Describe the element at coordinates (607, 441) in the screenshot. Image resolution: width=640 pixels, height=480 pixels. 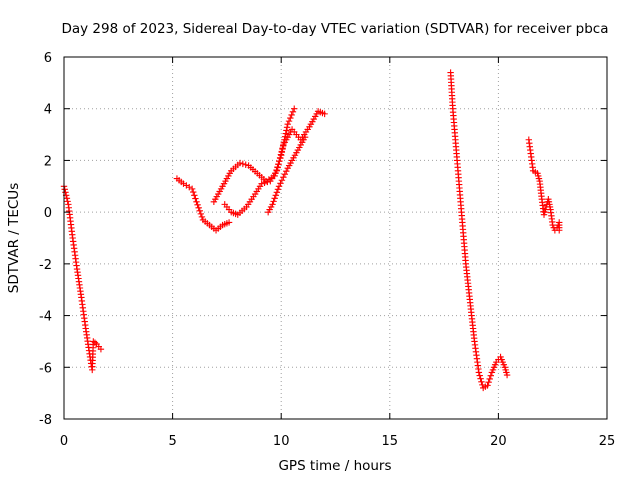
I see `x-tick-label: 25` at that location.